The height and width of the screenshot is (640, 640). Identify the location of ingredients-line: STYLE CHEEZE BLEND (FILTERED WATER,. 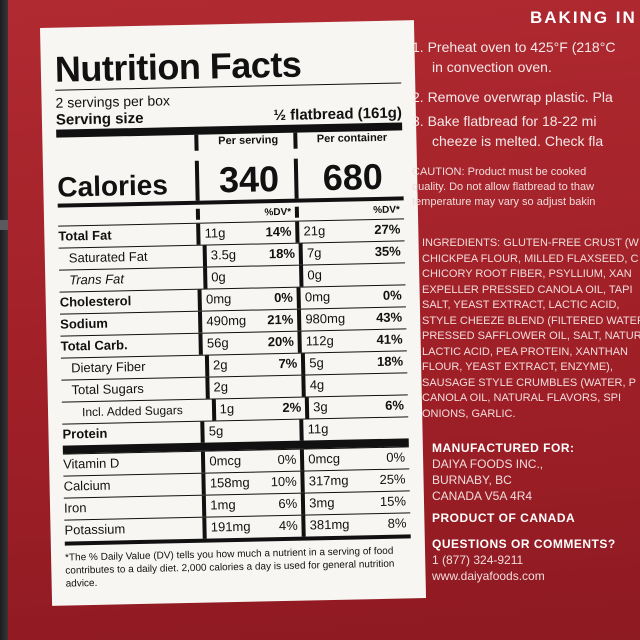
(531, 320).